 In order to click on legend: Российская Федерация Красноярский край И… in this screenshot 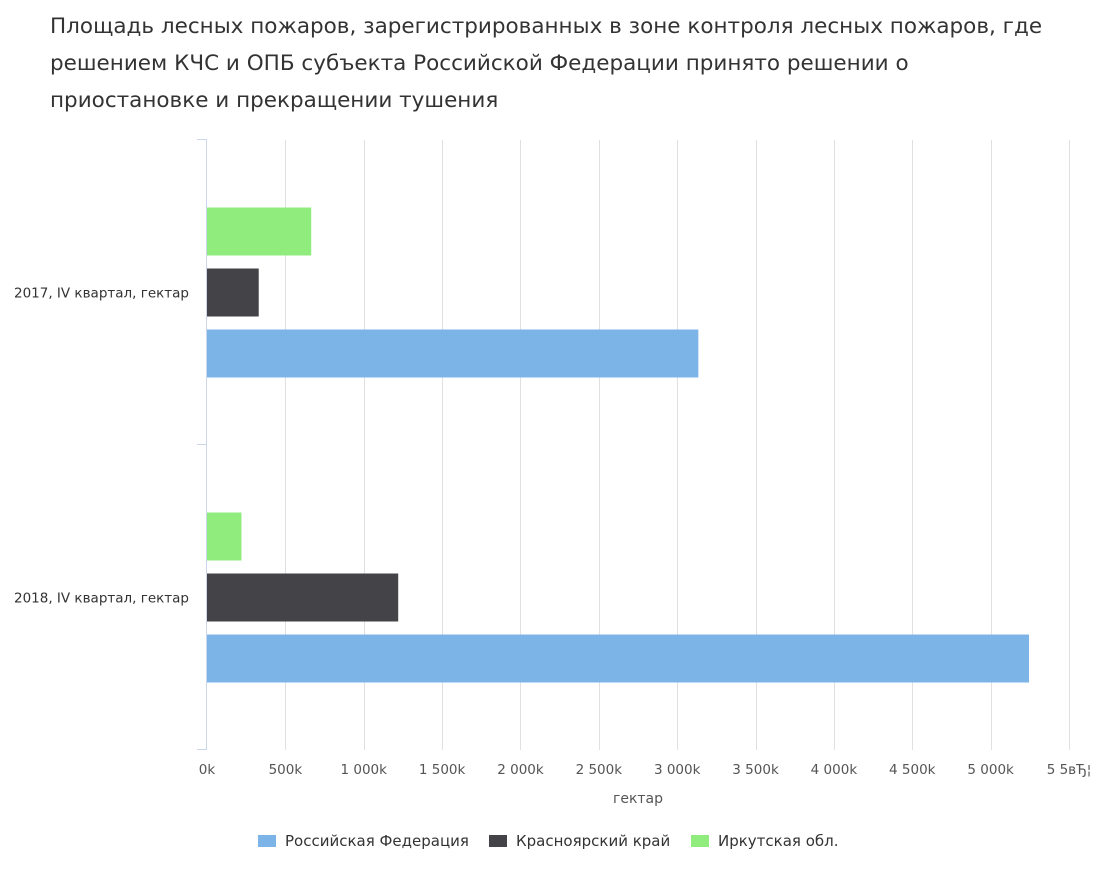, I will do `click(550, 841)`.